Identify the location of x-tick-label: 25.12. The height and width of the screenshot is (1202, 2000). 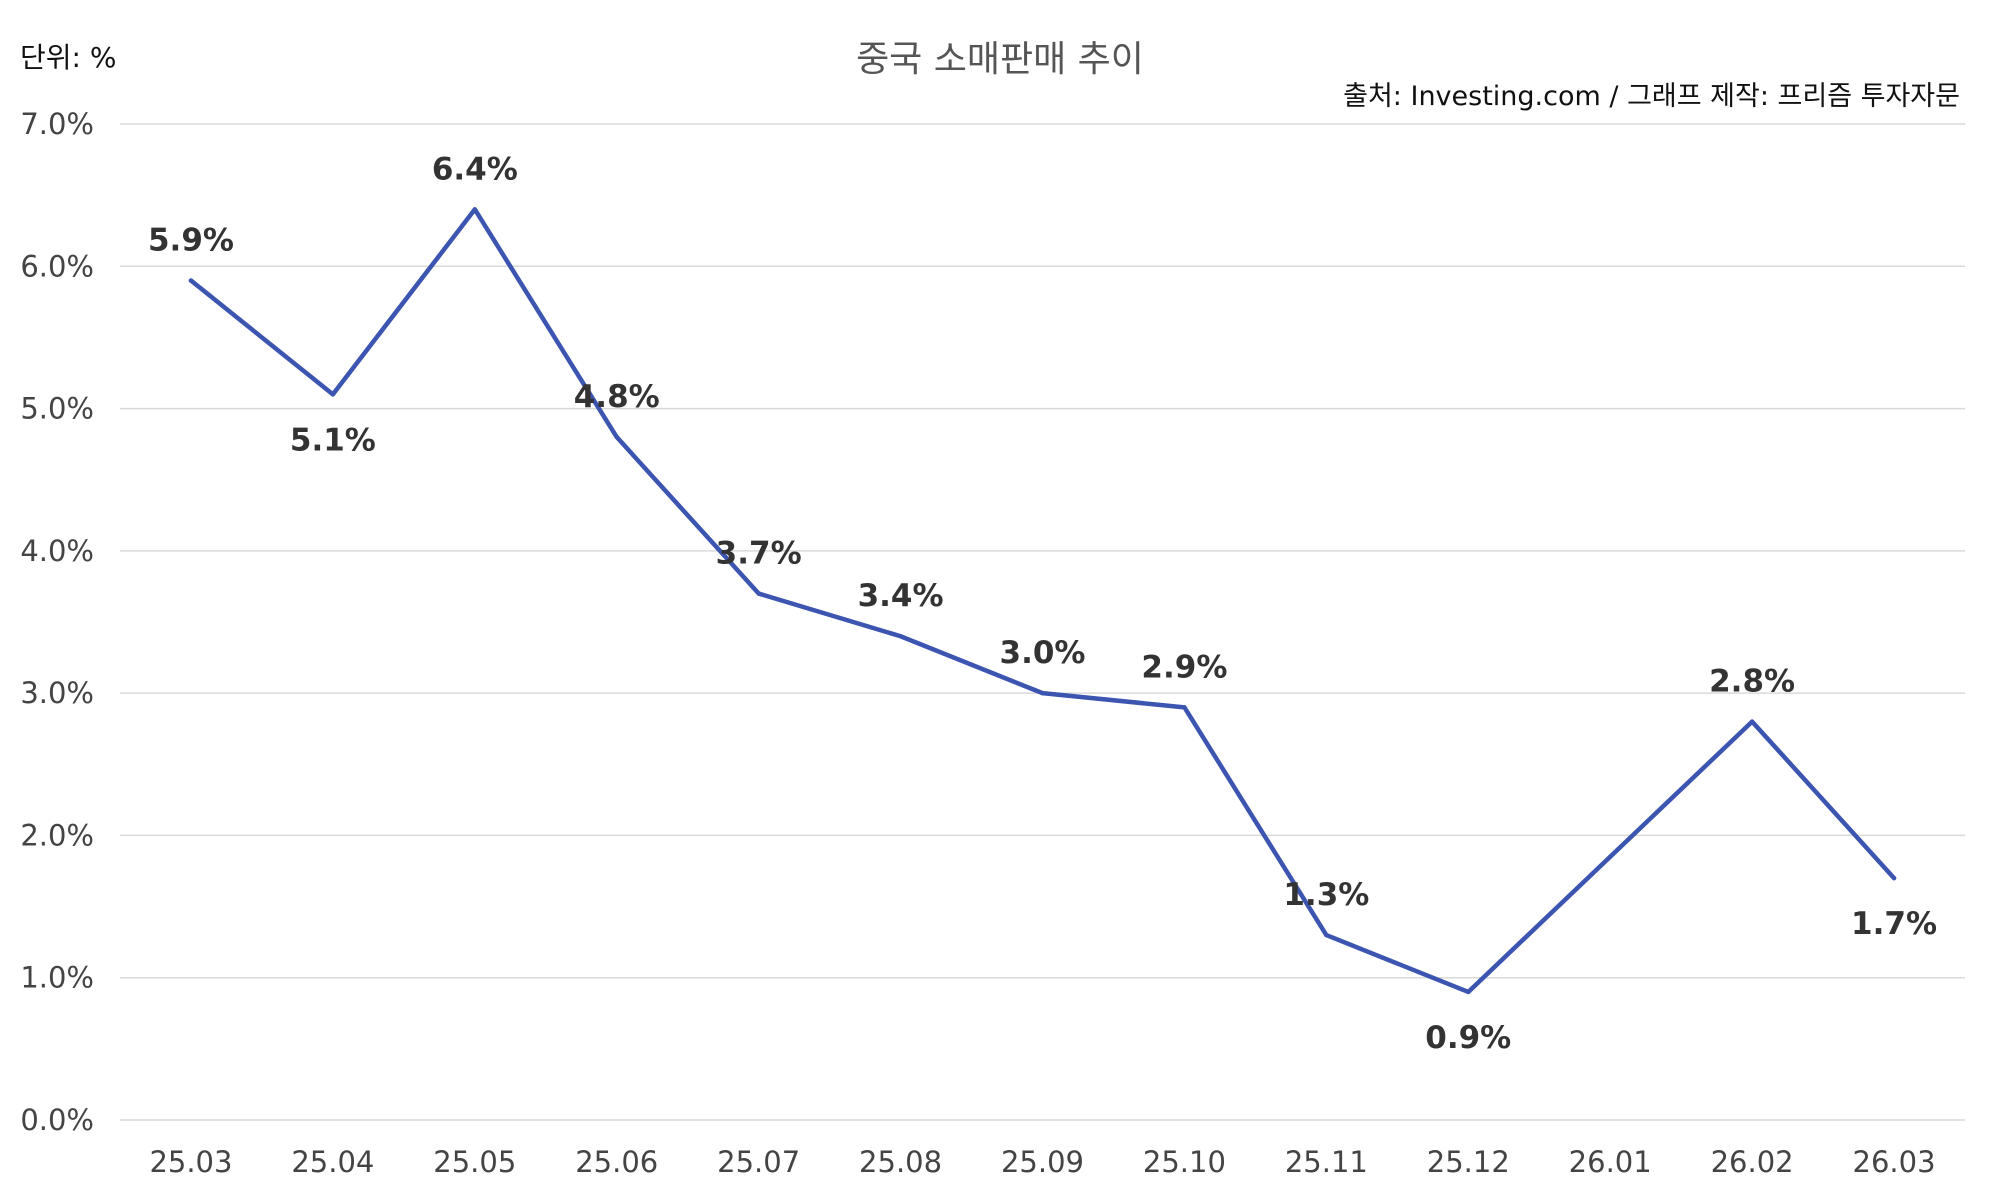
(1468, 1162).